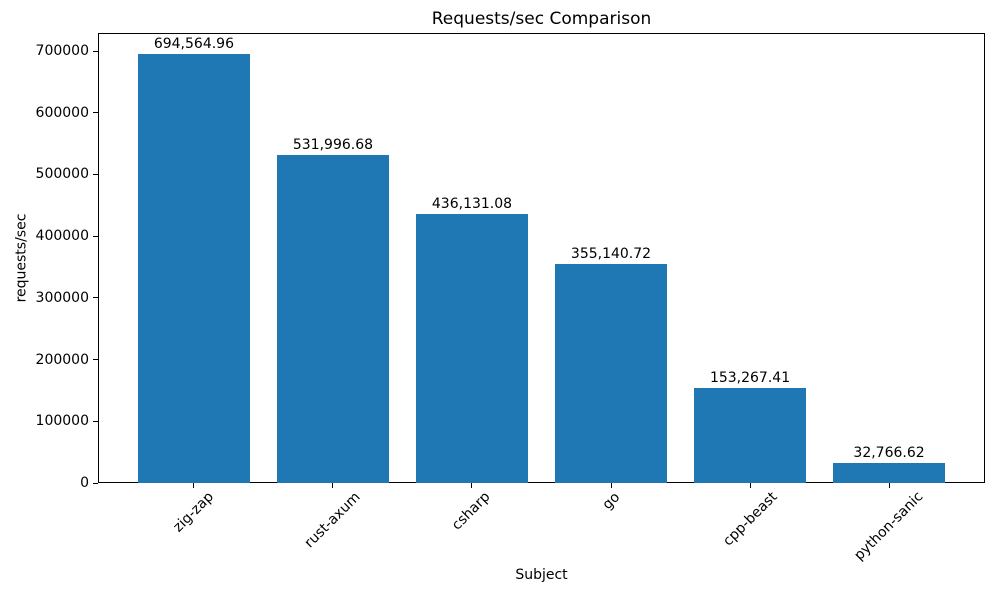  I want to click on y-tick-label: 300000, so click(62, 297).